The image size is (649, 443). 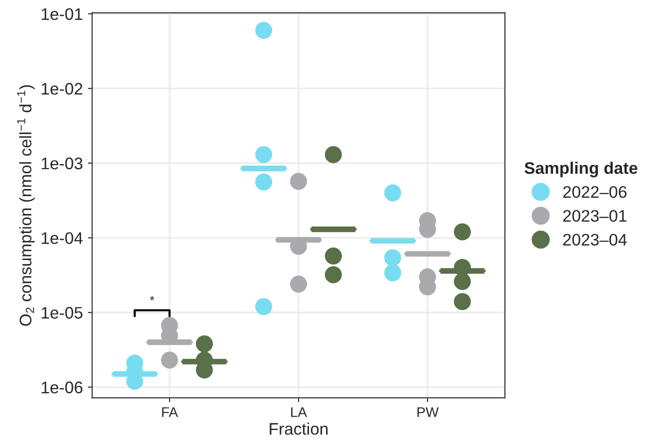 What do you see at coordinates (62, 238) in the screenshot?
I see `y-tick-label: 1e-04` at bounding box center [62, 238].